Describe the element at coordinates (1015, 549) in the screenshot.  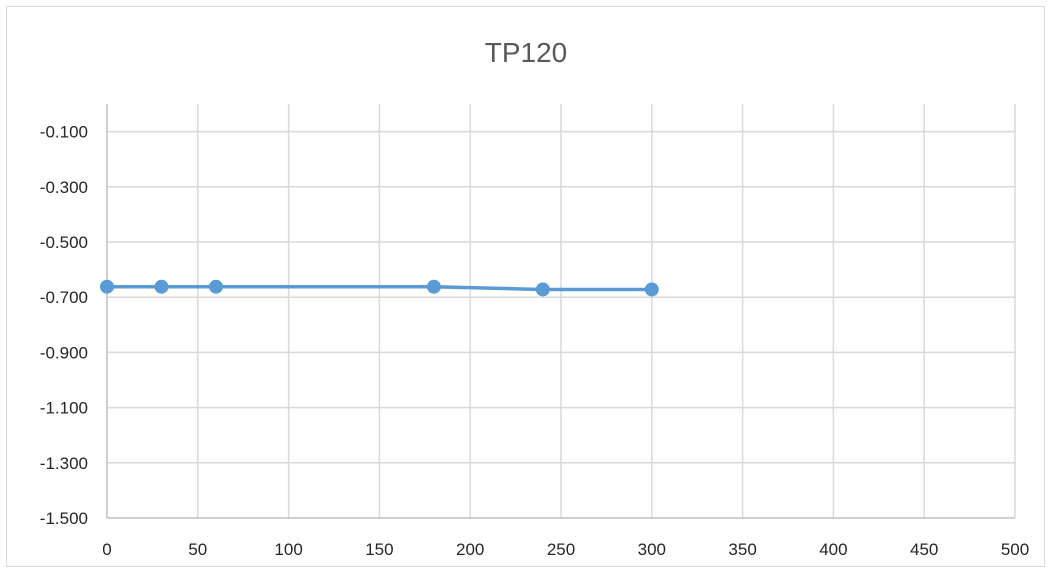
I see `x-tick-label: 500` at that location.